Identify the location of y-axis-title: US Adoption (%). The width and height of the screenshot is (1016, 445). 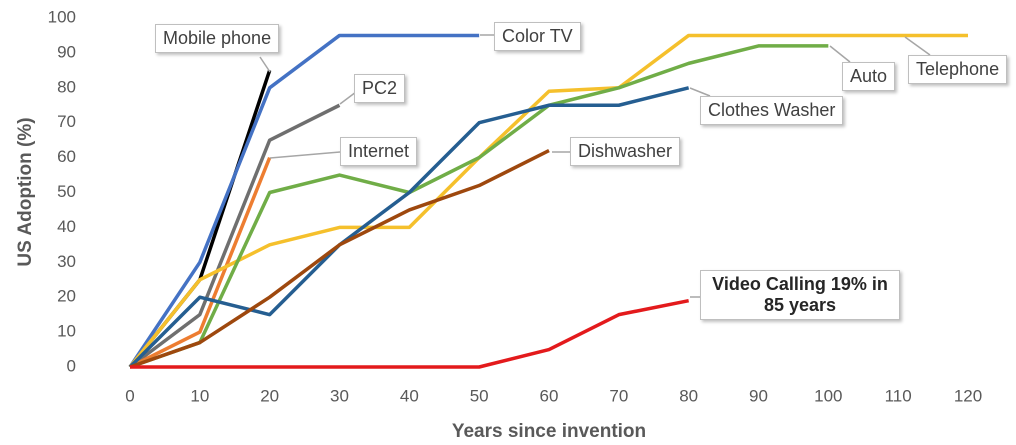
(25, 191).